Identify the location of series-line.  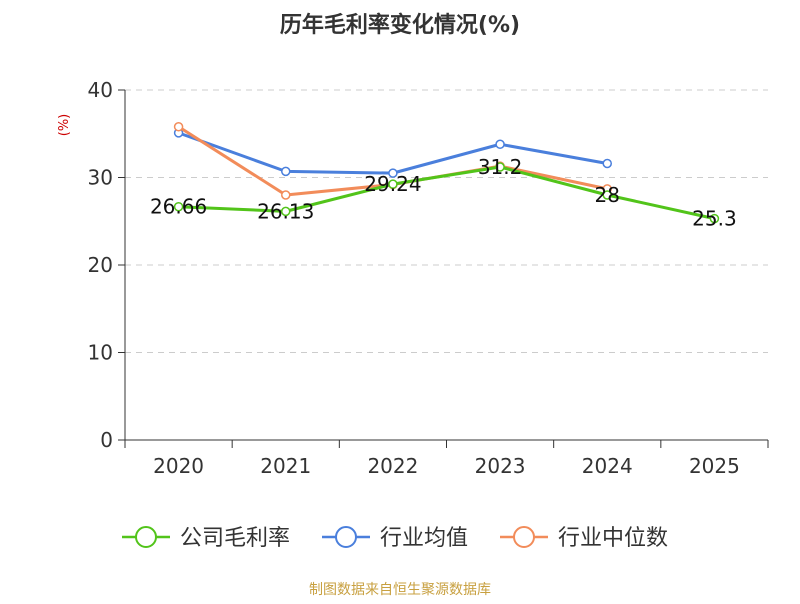
(446, 193).